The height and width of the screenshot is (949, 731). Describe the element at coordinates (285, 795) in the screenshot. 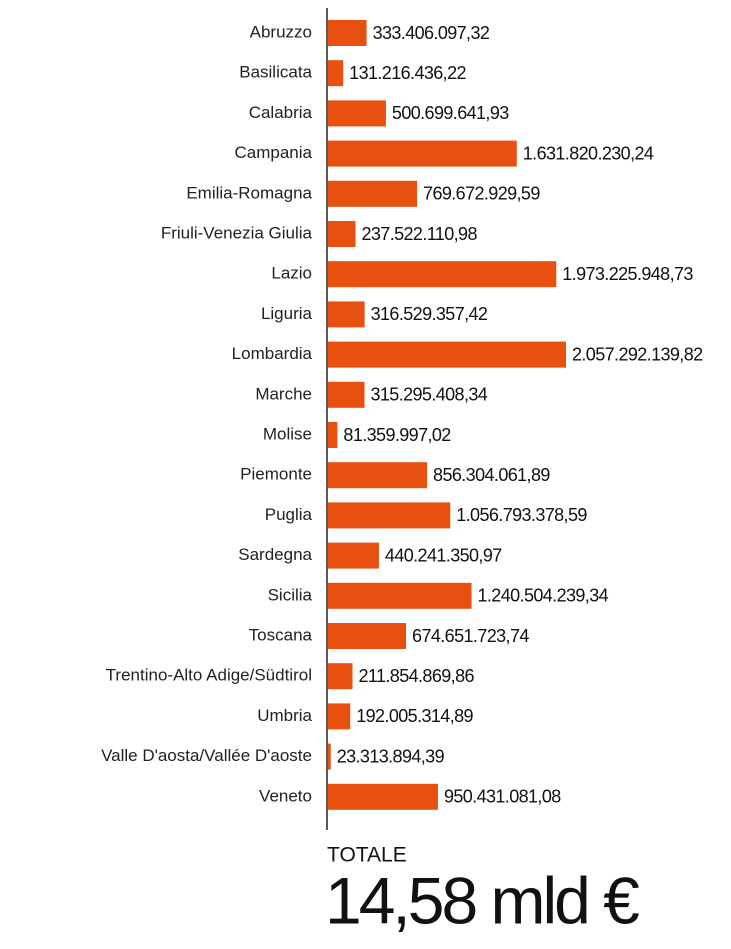

I see `category-label: Veneto` at that location.